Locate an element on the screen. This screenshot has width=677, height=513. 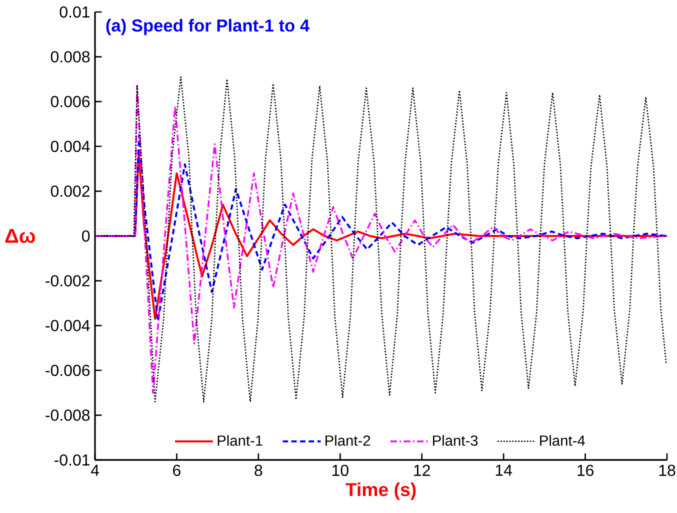
y-tick-label: 0 is located at coordinates (86, 236).